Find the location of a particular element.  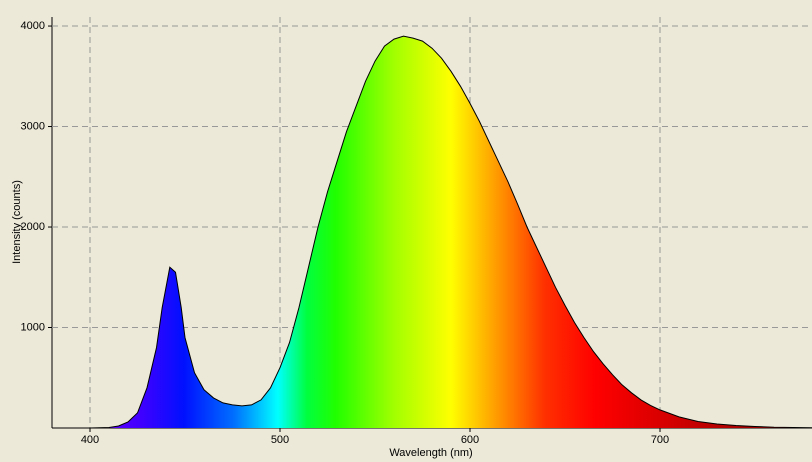

y-tick-label: 1000 is located at coordinates (33, 327).